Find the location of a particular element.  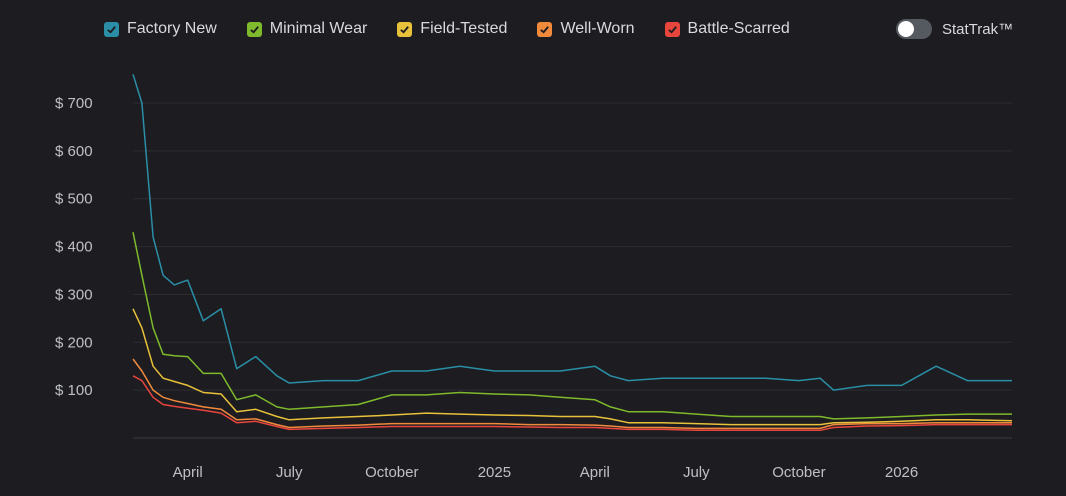

legend-label: Minimal Wear is located at coordinates (318, 28).